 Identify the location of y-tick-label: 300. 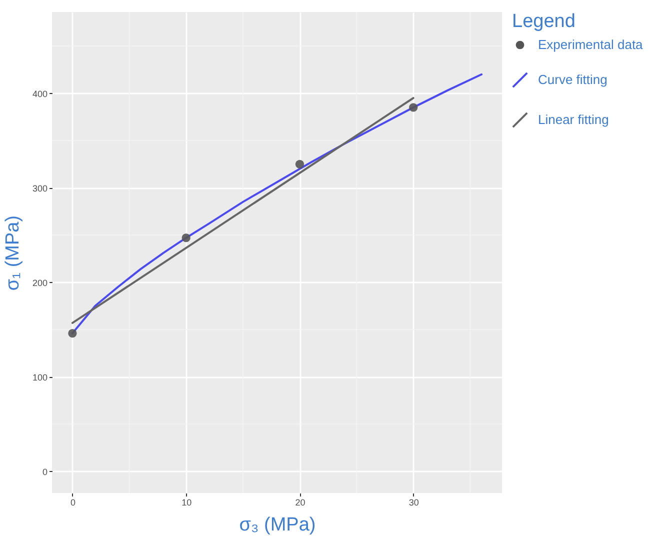
(40, 188).